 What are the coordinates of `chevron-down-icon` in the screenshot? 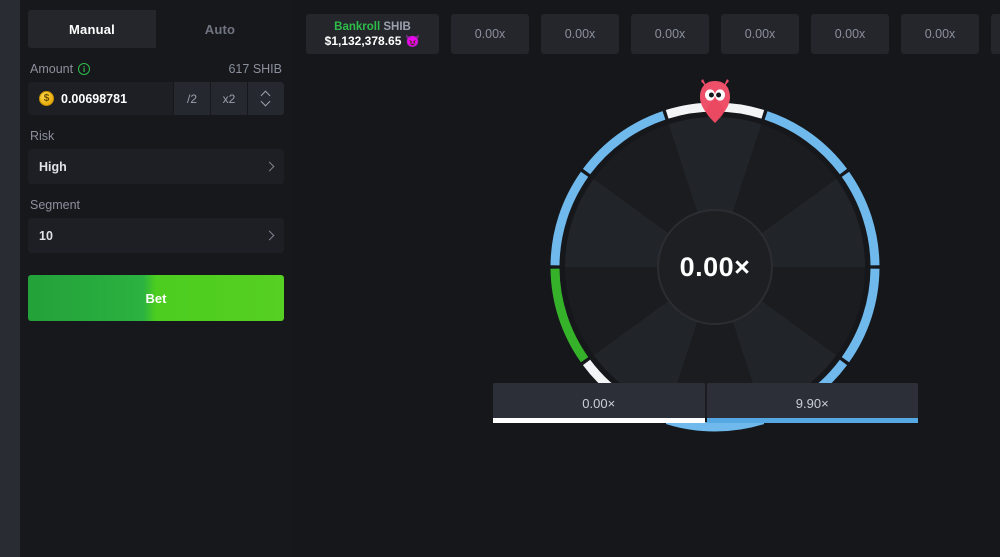 It's located at (266, 102).